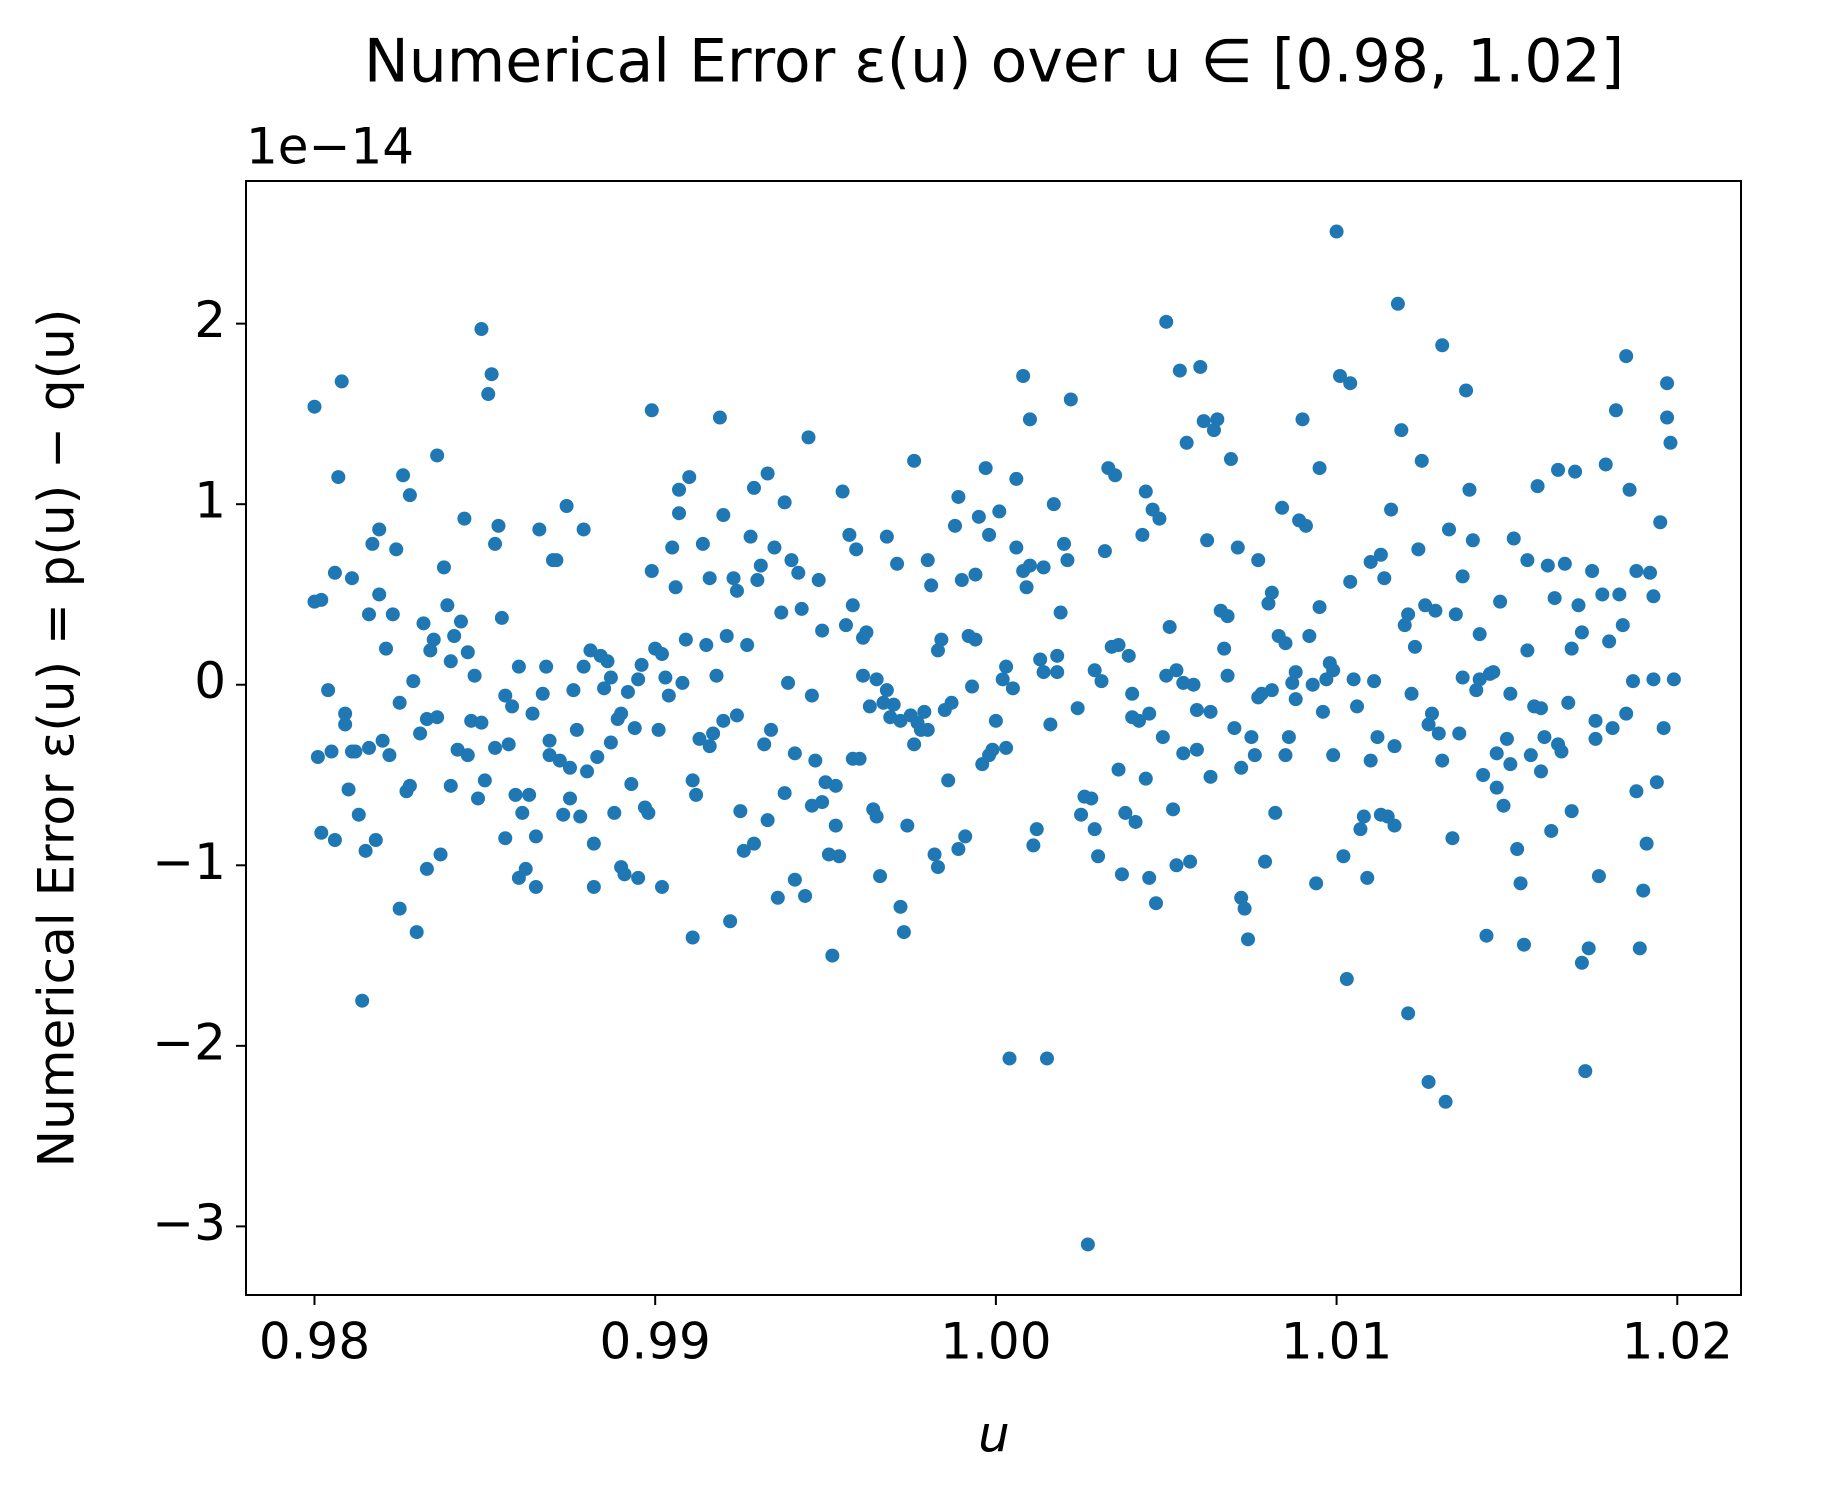  I want to click on y-tick-label: 0, so click(210, 681).